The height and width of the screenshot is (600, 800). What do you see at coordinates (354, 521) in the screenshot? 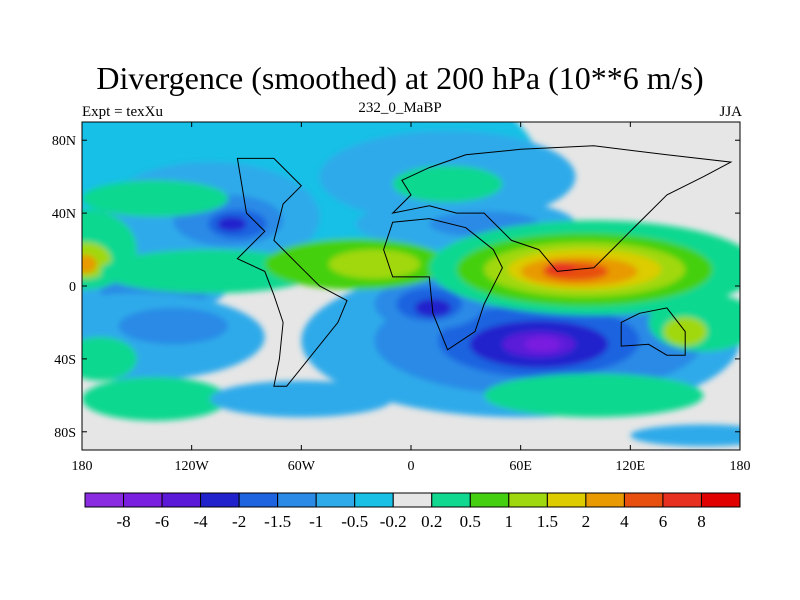
I see `colorbar-label: -0.5` at bounding box center [354, 521].